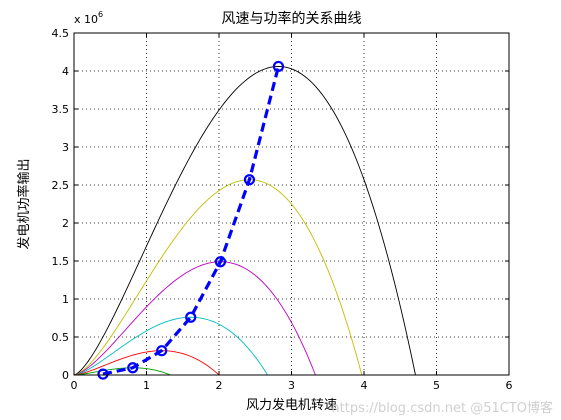 The width and height of the screenshot is (561, 420). Describe the element at coordinates (442, 408) in the screenshot. I see `watermark: https://blog.csdn.net @51CTO博客` at that location.